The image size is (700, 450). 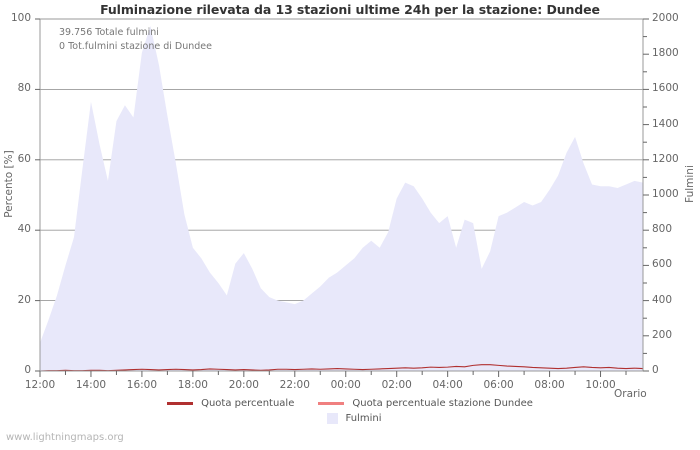 What do you see at coordinates (142, 385) in the screenshot?
I see `x-axis-tick-label: 16:00` at bounding box center [142, 385].